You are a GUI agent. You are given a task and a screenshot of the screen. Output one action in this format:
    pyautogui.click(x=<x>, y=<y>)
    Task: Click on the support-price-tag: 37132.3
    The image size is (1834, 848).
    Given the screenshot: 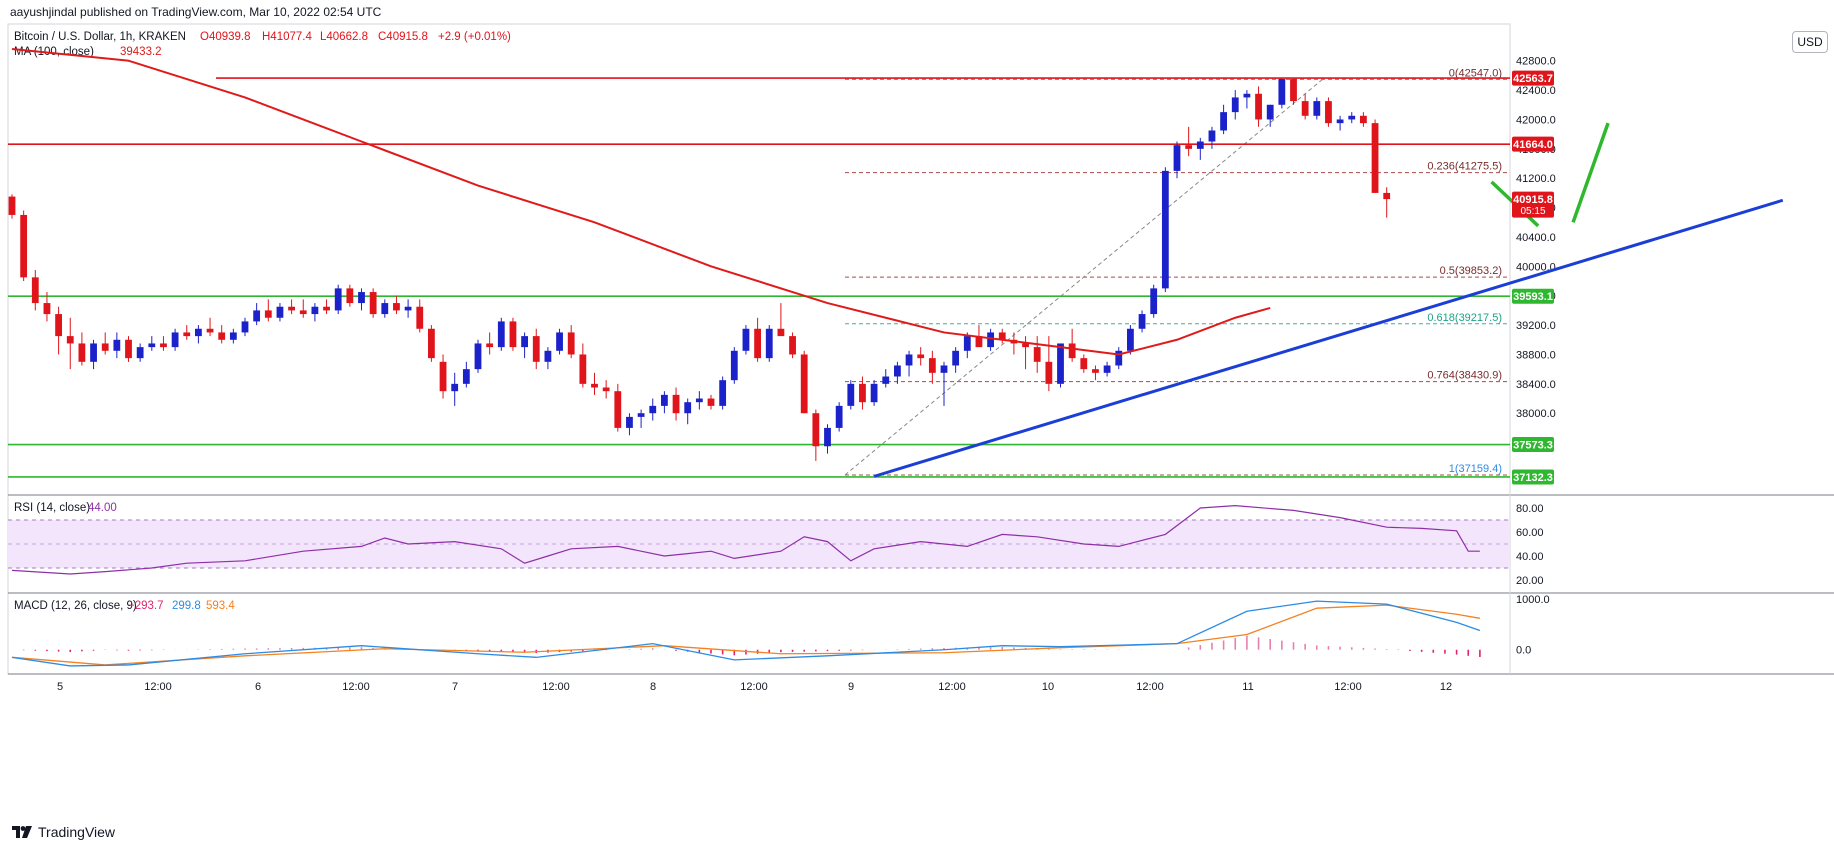 What is the action you would take?
    pyautogui.click(x=1533, y=478)
    